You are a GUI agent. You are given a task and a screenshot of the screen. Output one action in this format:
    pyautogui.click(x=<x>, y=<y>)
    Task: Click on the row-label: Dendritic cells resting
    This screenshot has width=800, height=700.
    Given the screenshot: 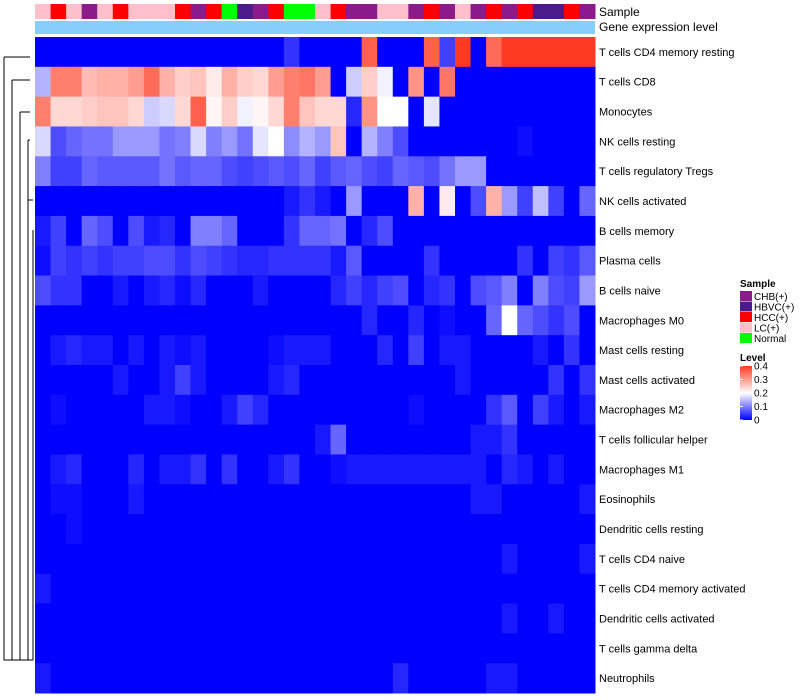 What is the action you would take?
    pyautogui.click(x=651, y=530)
    